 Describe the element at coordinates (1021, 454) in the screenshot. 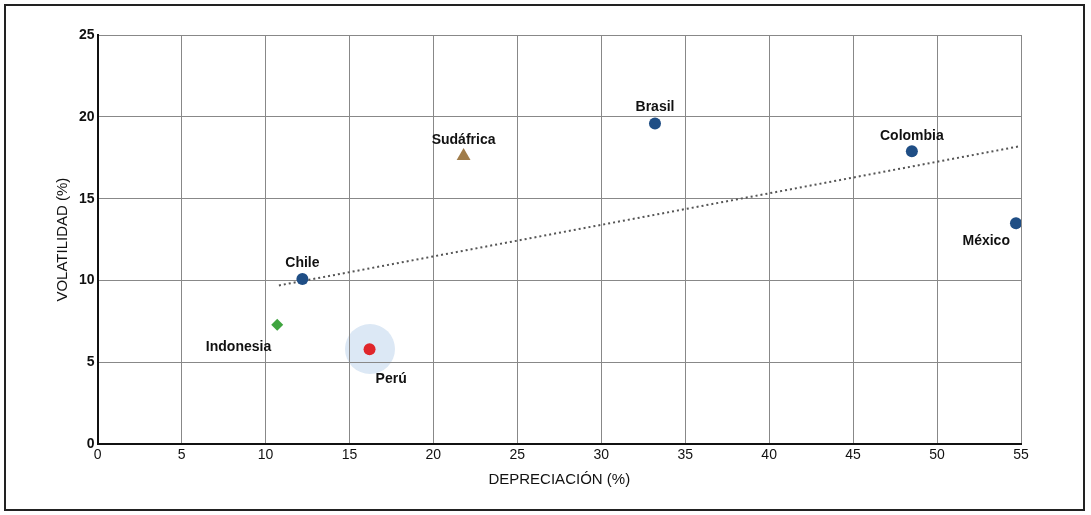

I see `x-tick-label: 55` at that location.